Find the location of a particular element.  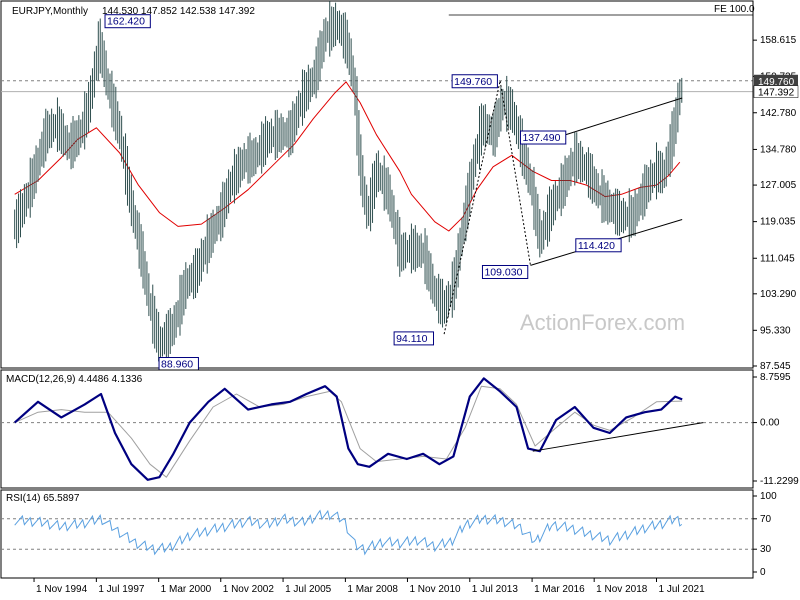

rsi-panel-frame is located at coordinates (377, 534).